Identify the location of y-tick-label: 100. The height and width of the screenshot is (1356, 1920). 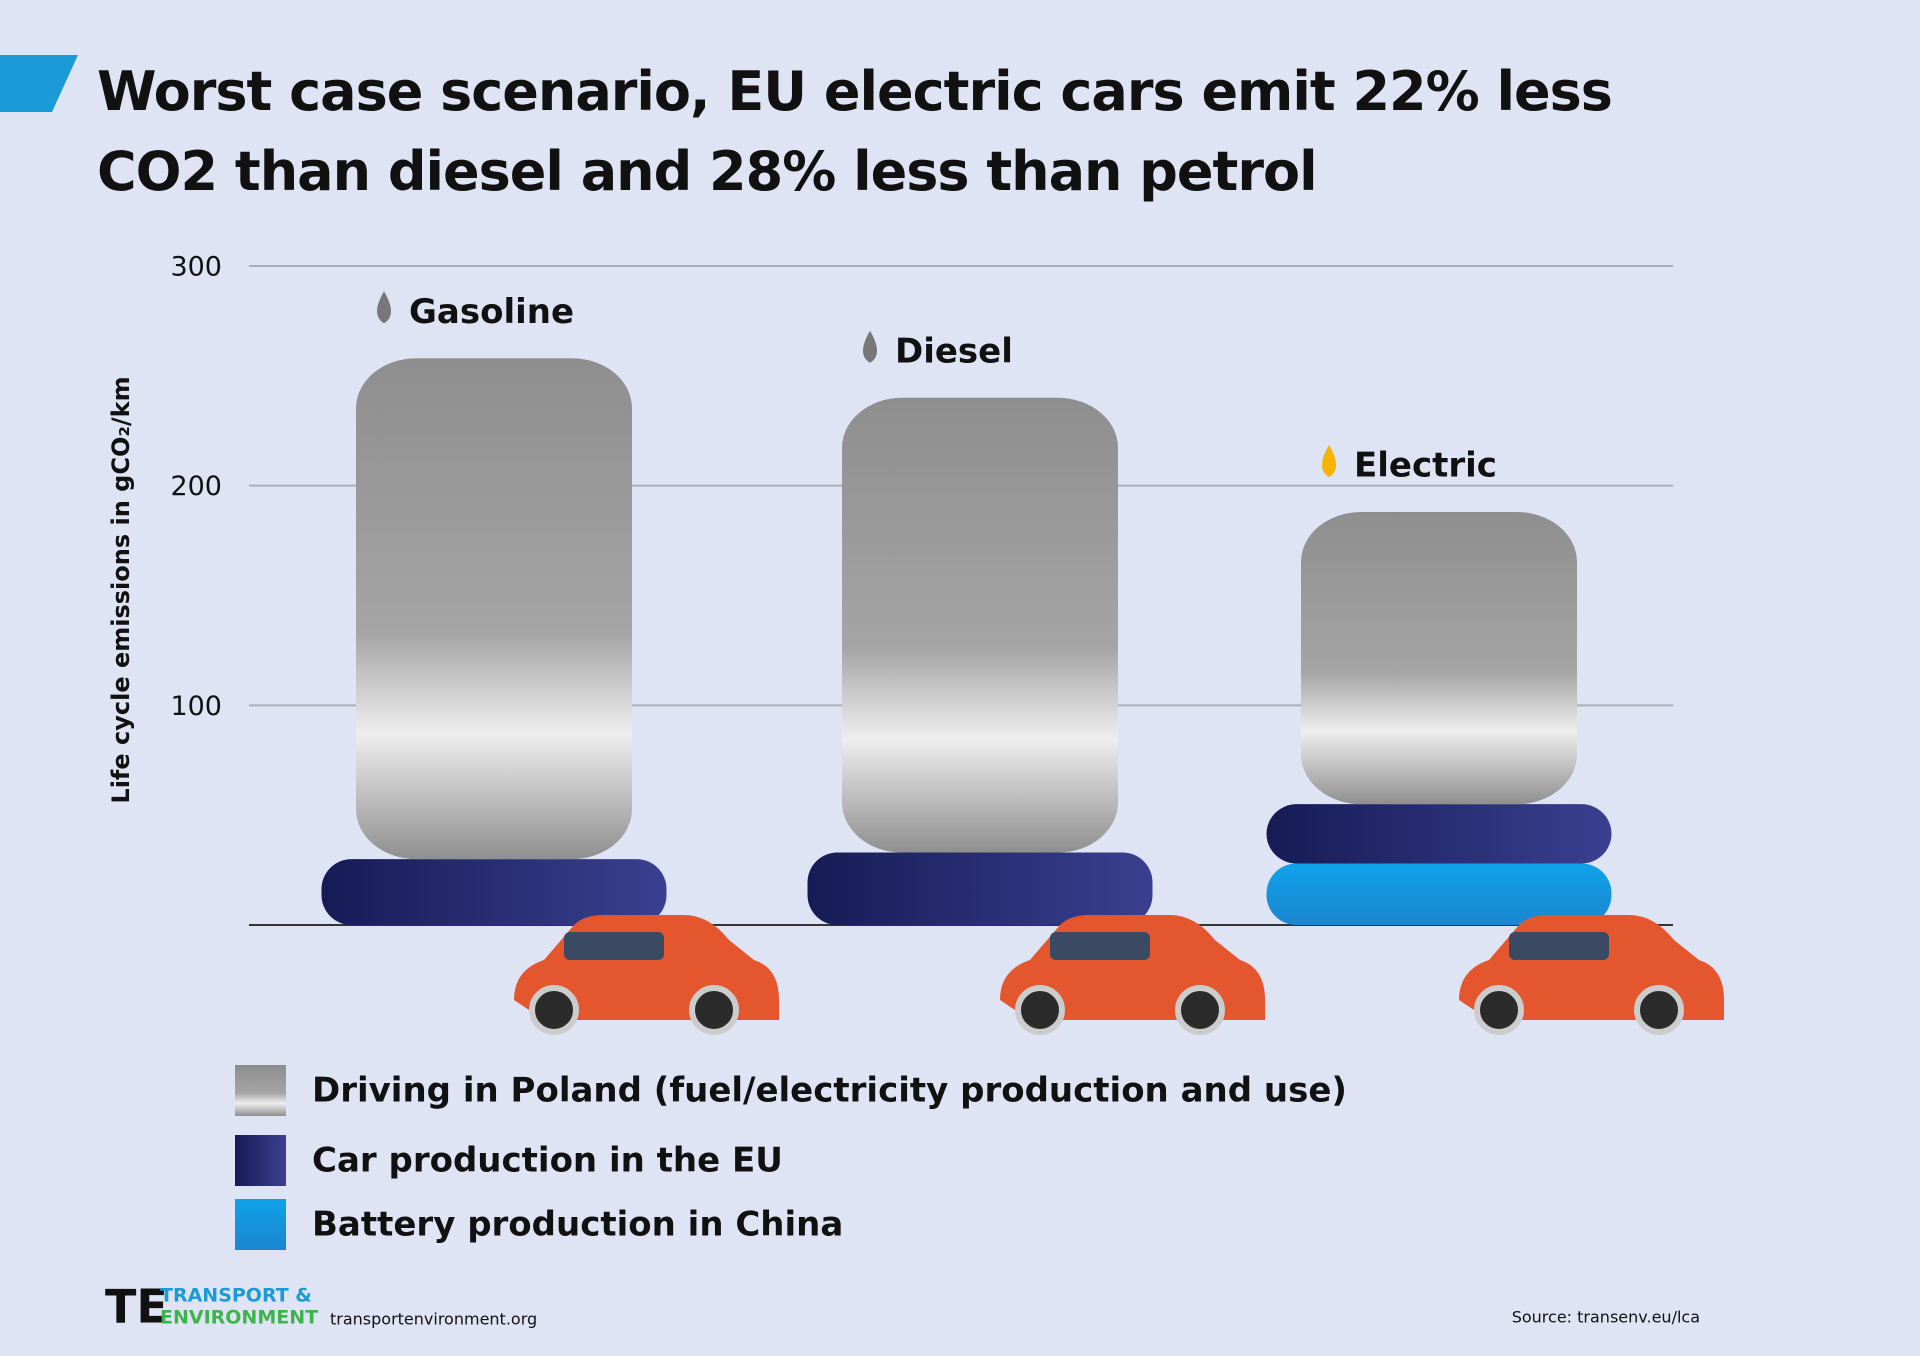
(196, 706).